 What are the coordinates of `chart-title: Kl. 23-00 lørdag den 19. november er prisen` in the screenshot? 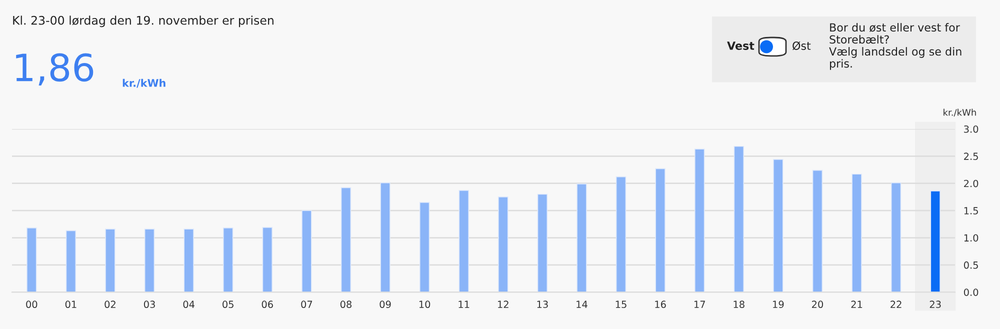 It's located at (143, 22).